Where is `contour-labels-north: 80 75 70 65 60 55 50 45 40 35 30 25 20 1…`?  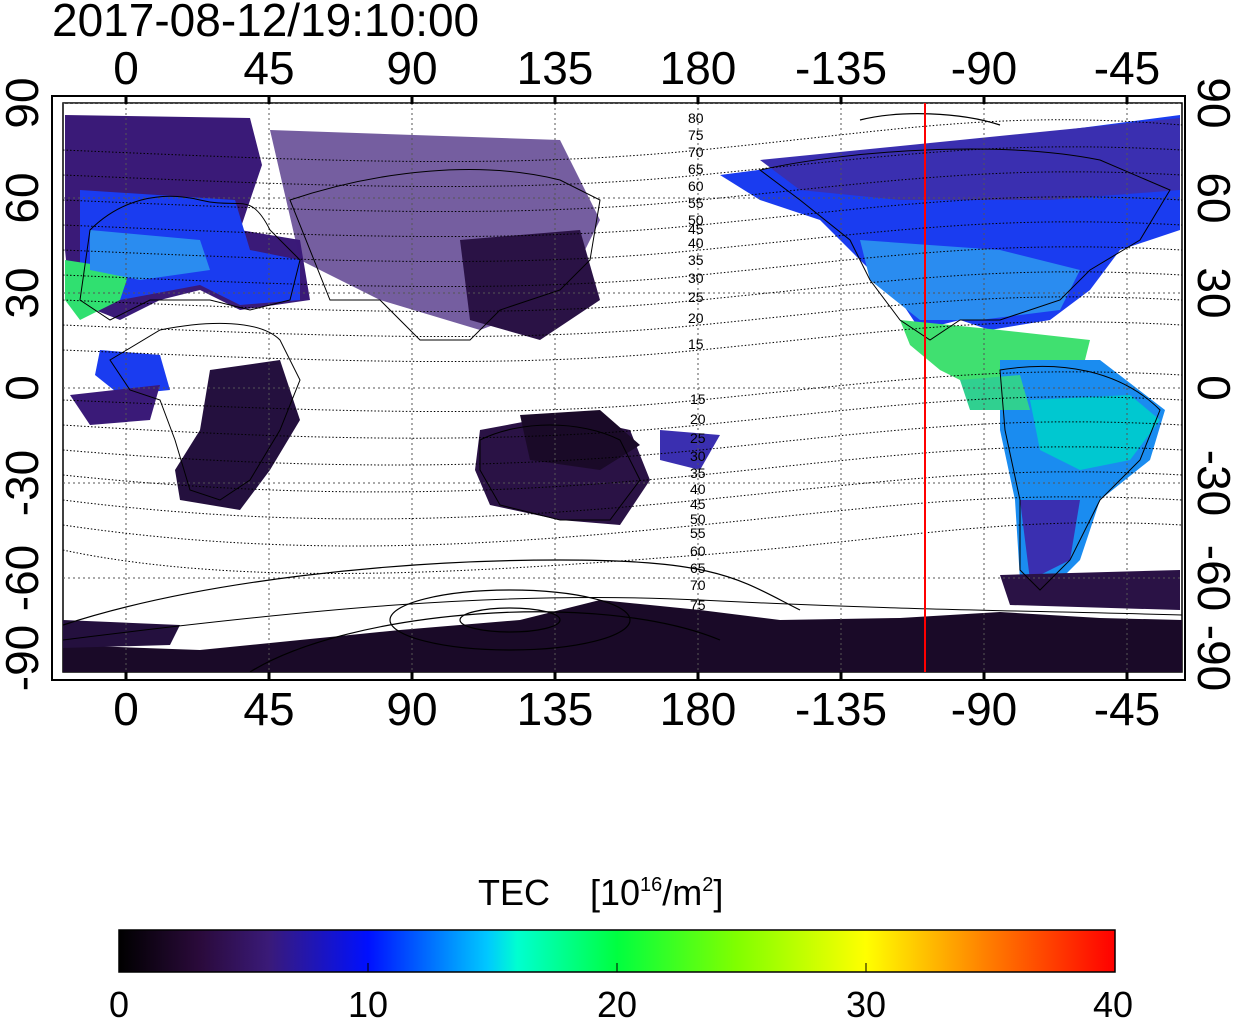 contour-labels-north: 80 75 70 65 60 55 50 45 40 35 30 25 20 1… is located at coordinates (696, 231).